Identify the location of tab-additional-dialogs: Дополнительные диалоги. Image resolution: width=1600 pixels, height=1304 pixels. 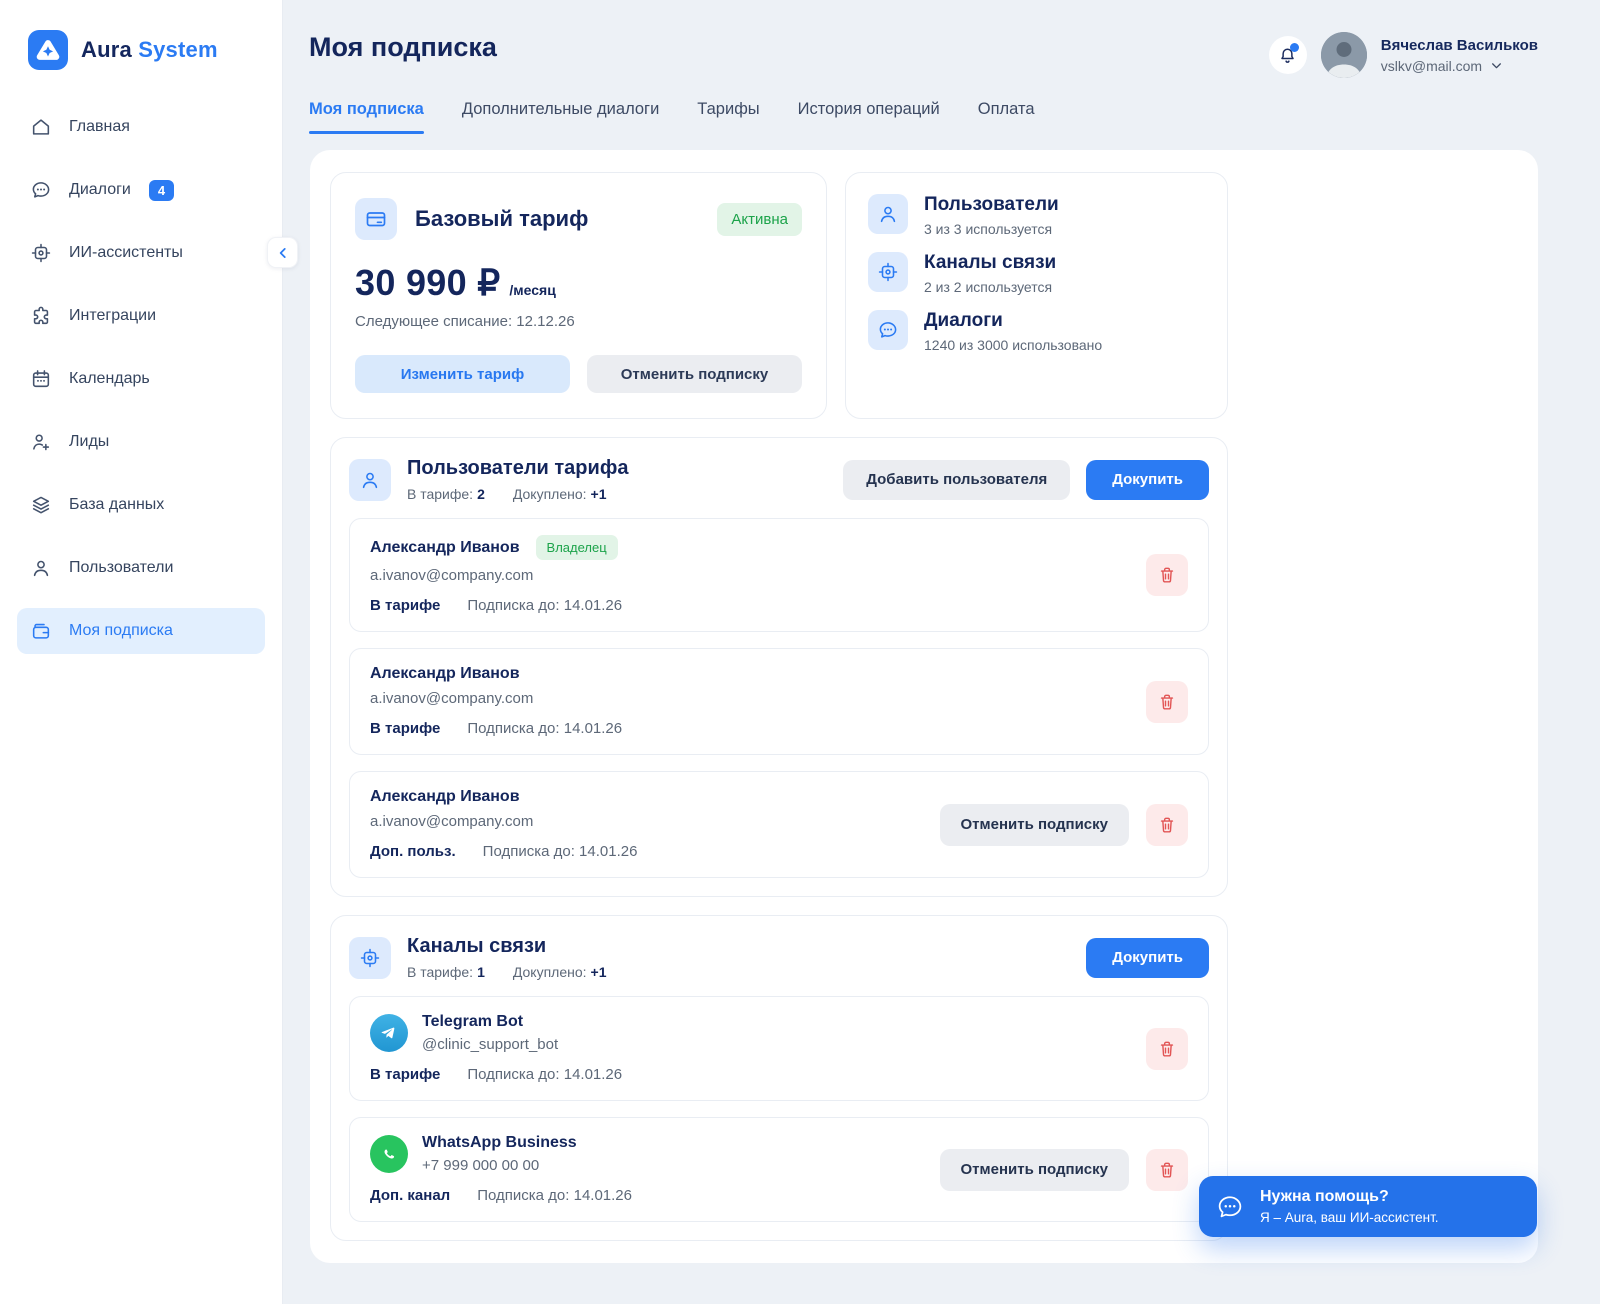
(560, 109).